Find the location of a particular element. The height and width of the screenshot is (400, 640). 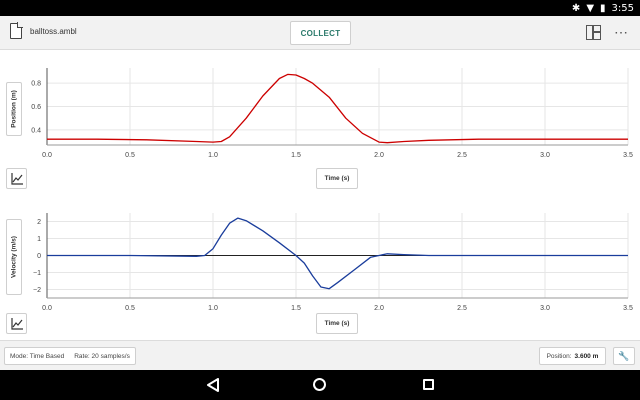

y-tick-label: 0 is located at coordinates (39, 256).